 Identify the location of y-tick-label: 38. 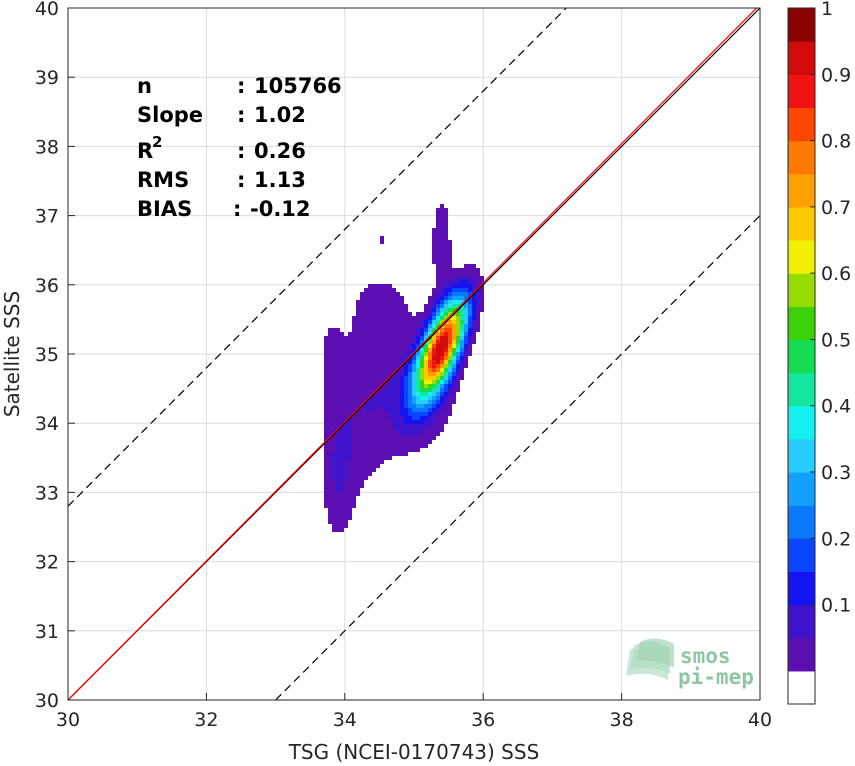
(47, 147).